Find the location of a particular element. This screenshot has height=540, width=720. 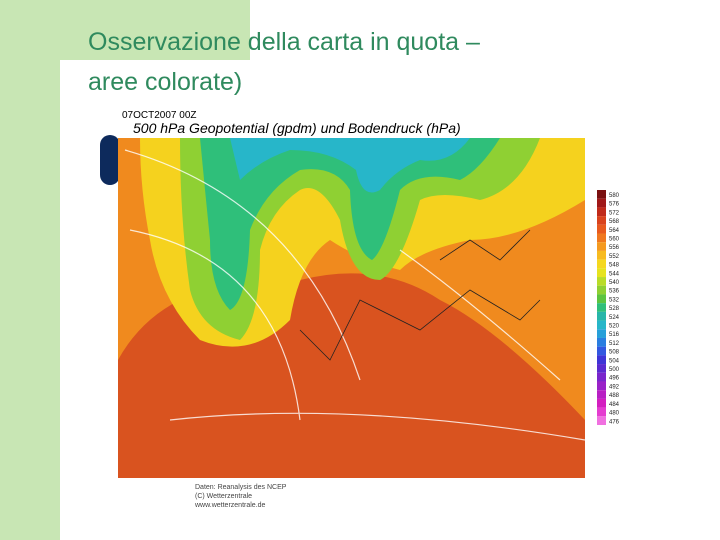

legend-label: 528 is located at coordinates (614, 309).